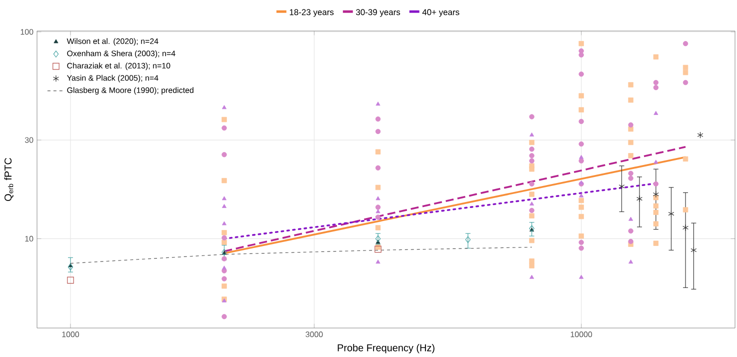 Image resolution: width=737 pixels, height=357 pixels. Describe the element at coordinates (312, 13) in the screenshot. I see `legend-label: 18-23 years` at that location.